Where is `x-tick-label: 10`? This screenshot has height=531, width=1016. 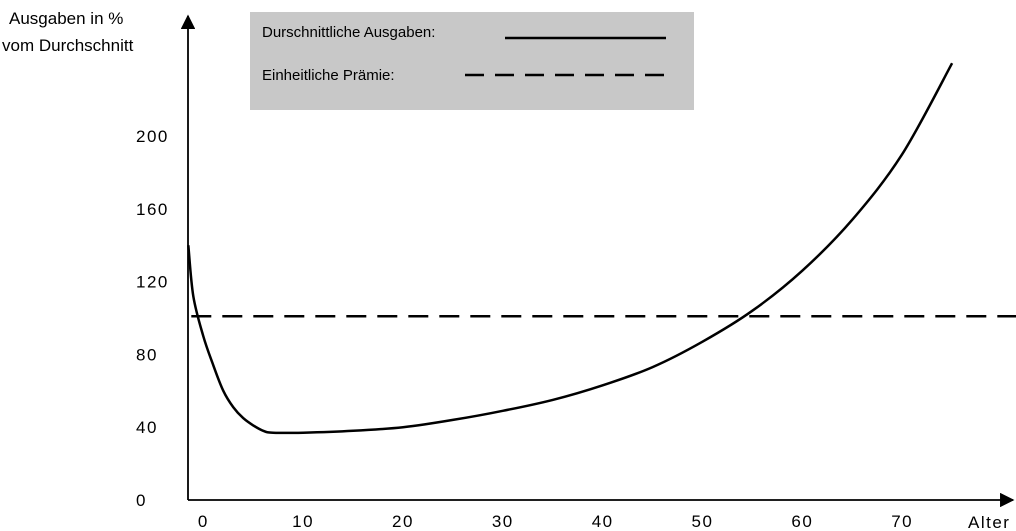
x-tick-label: 10 is located at coordinates (303, 521).